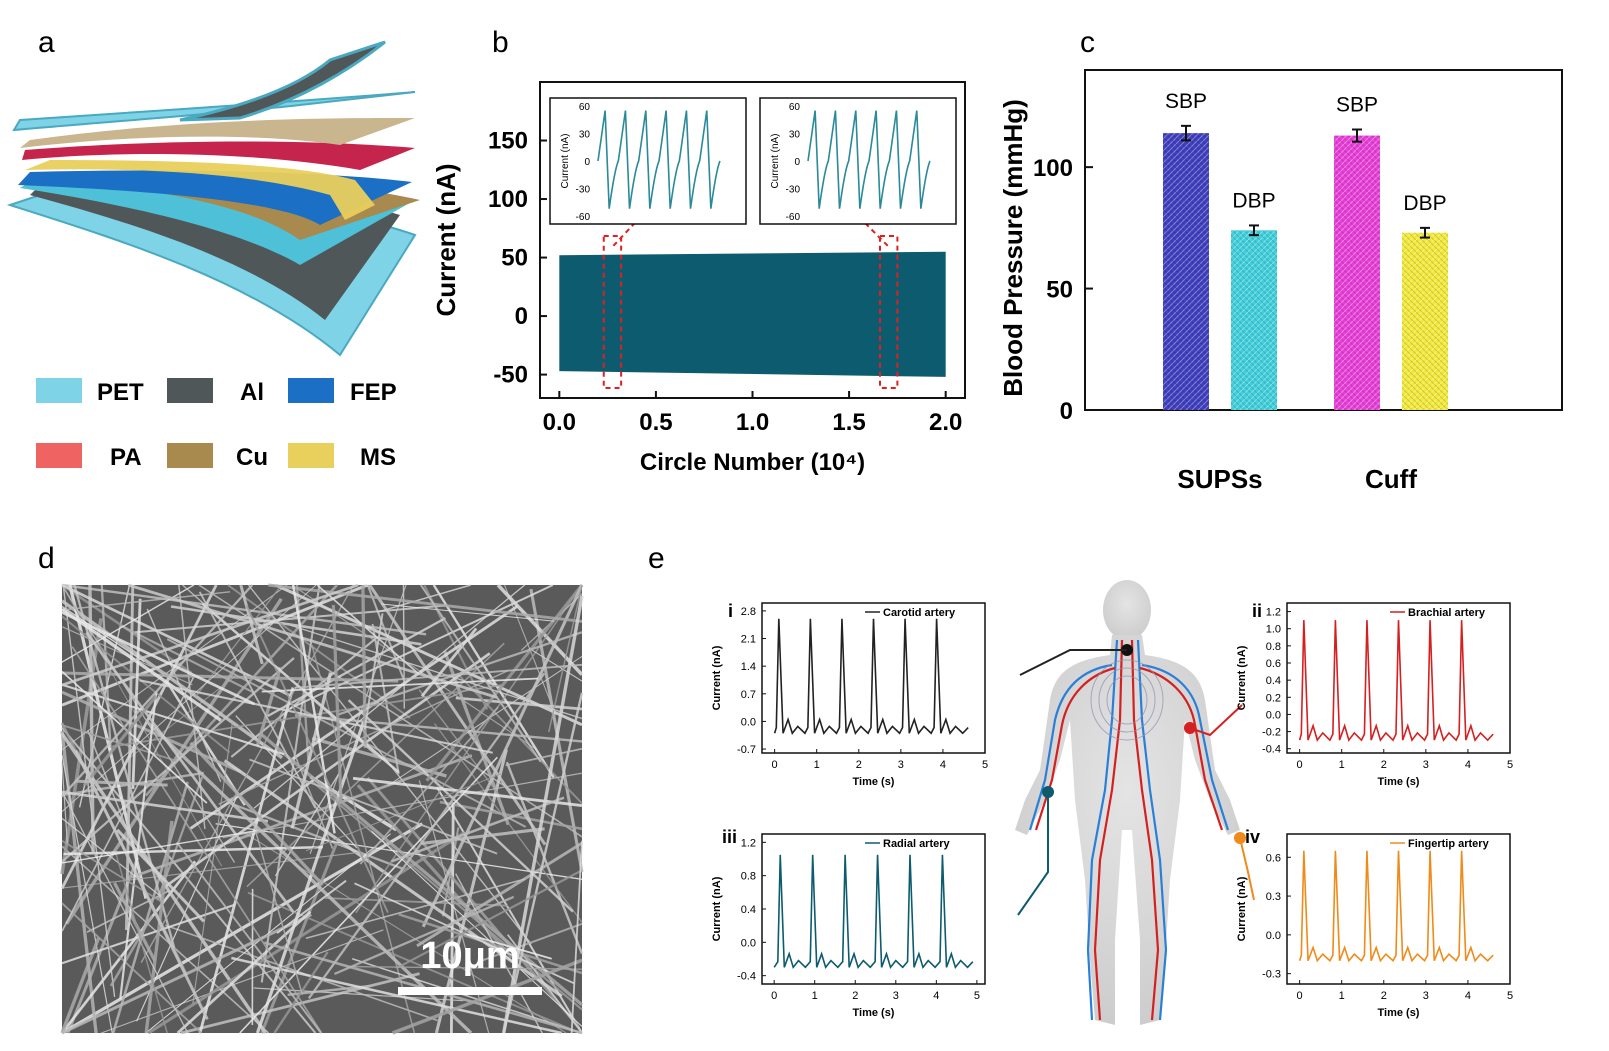 The image size is (1609, 1051). What do you see at coordinates (373, 392) in the screenshot?
I see `legend-label-fep: FEP` at bounding box center [373, 392].